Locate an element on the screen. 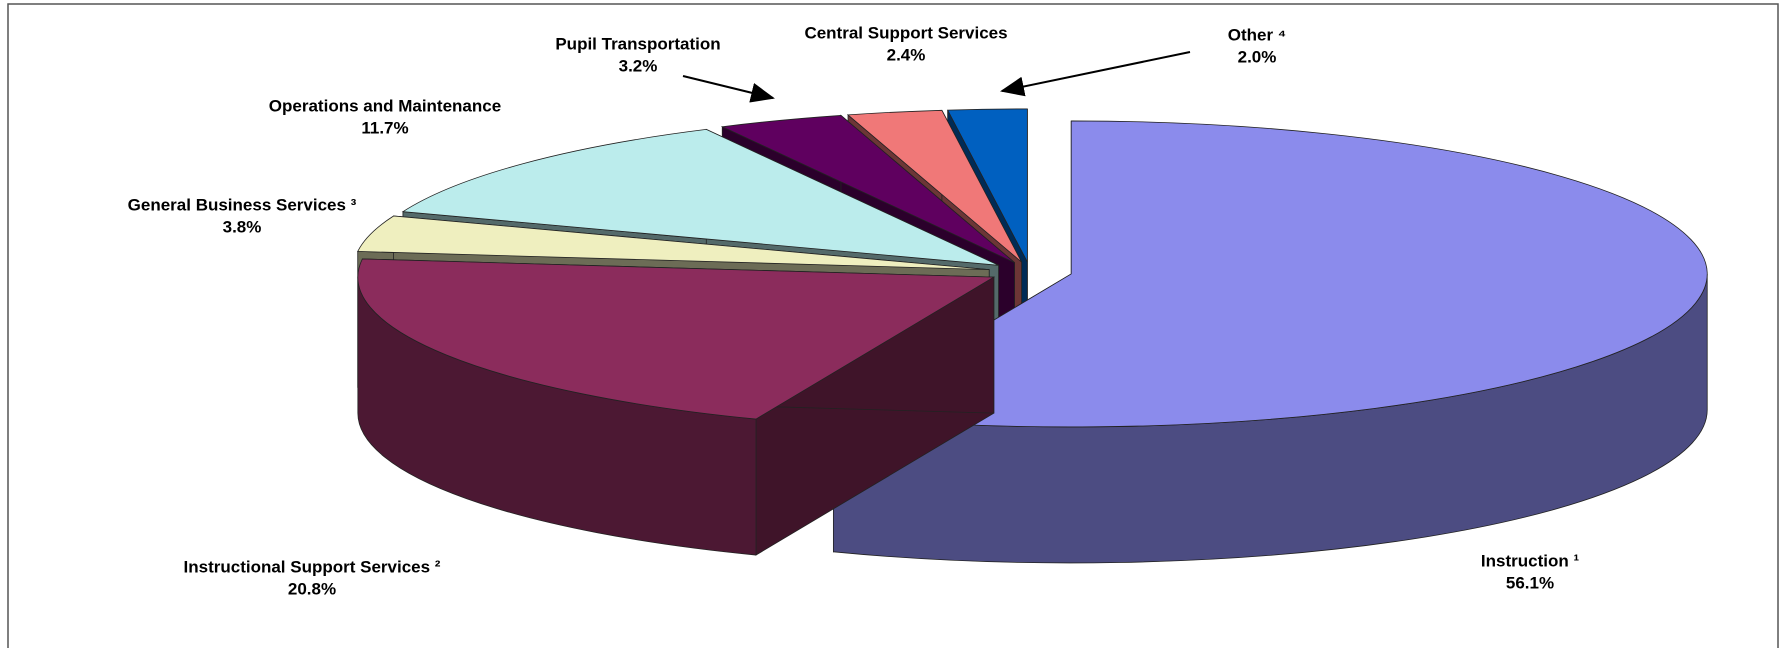  value-label: 2.4% is located at coordinates (906, 54).